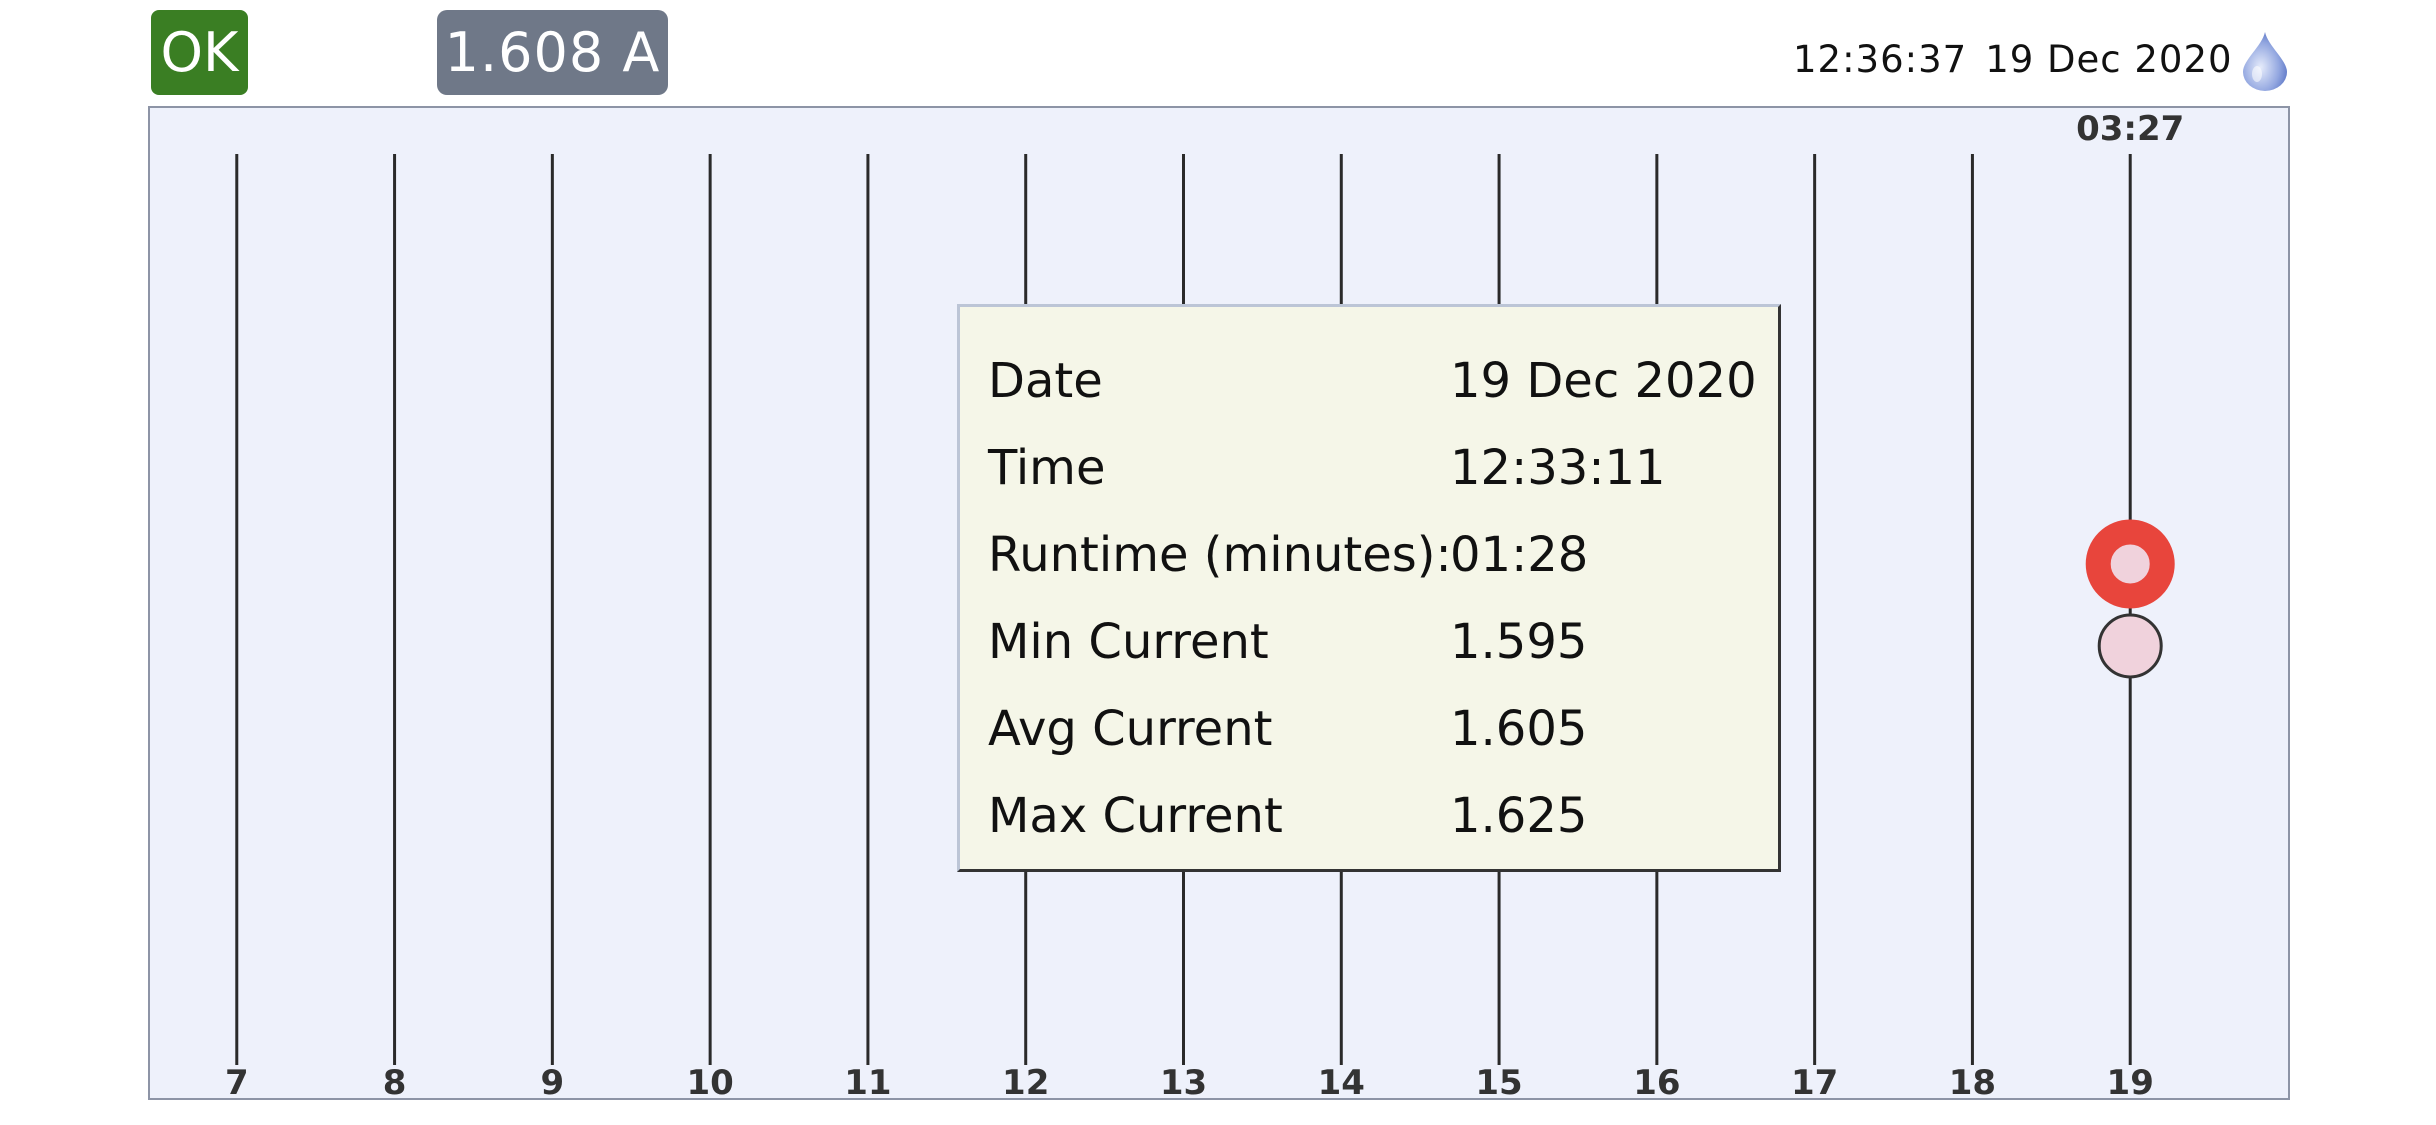 The height and width of the screenshot is (1125, 2436). I want to click on clock-time: 12:36:37, so click(1880, 59).